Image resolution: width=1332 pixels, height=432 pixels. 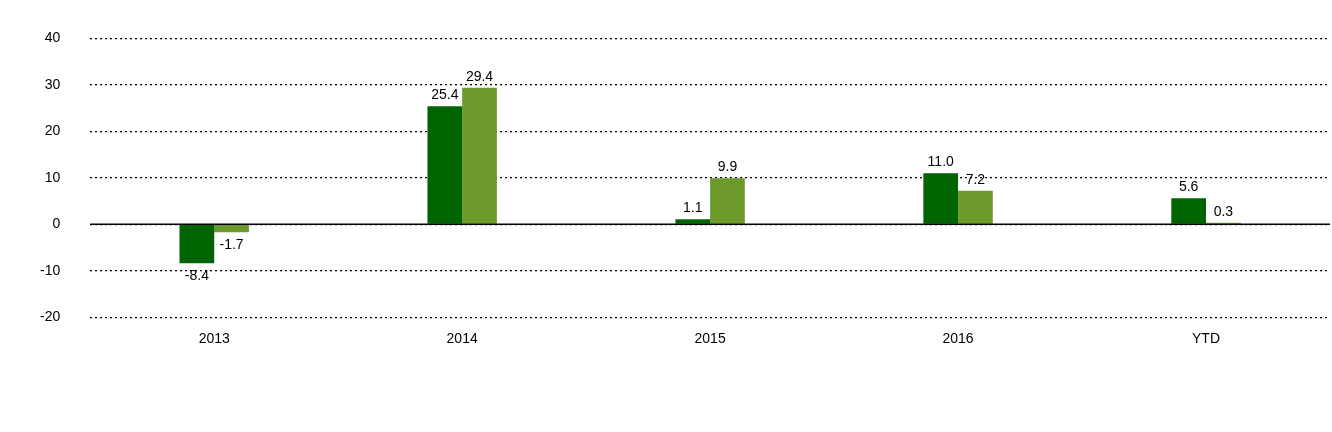 I want to click on y-tick-label: 40, so click(x=52, y=37).